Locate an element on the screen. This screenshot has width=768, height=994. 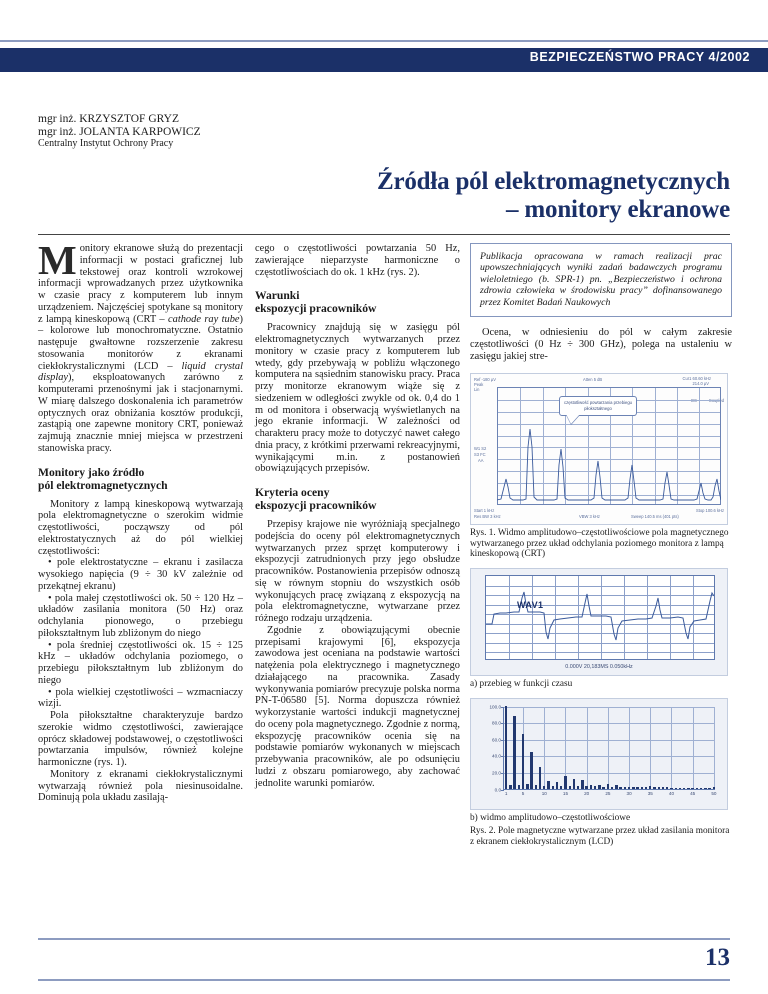
heading-kryteria-line-1: Kryteria oceny is located at coordinates (292, 492).